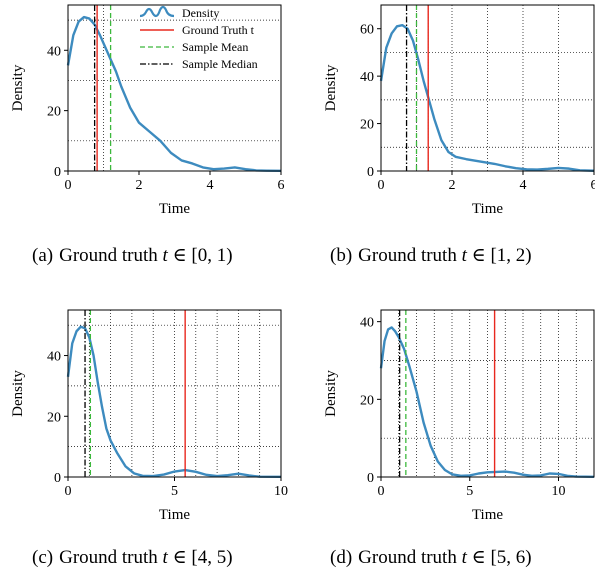 This screenshot has width=595, height=577. I want to click on caption-a-interval: [0, 1), so click(212, 255).